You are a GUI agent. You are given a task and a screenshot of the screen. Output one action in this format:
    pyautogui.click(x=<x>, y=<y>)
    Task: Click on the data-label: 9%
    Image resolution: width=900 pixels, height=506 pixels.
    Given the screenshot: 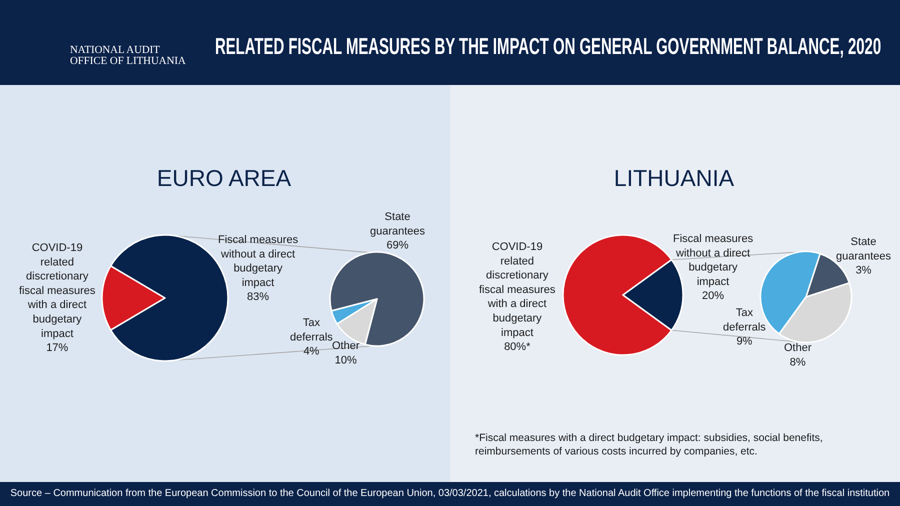 What is the action you would take?
    pyautogui.click(x=744, y=342)
    